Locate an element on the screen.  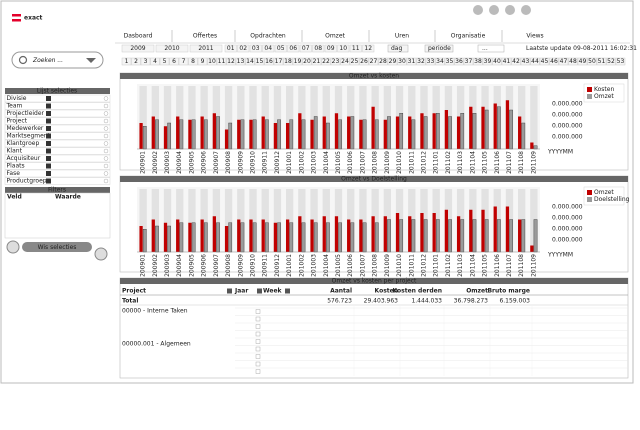
week: 25 is located at coordinates (355, 61).